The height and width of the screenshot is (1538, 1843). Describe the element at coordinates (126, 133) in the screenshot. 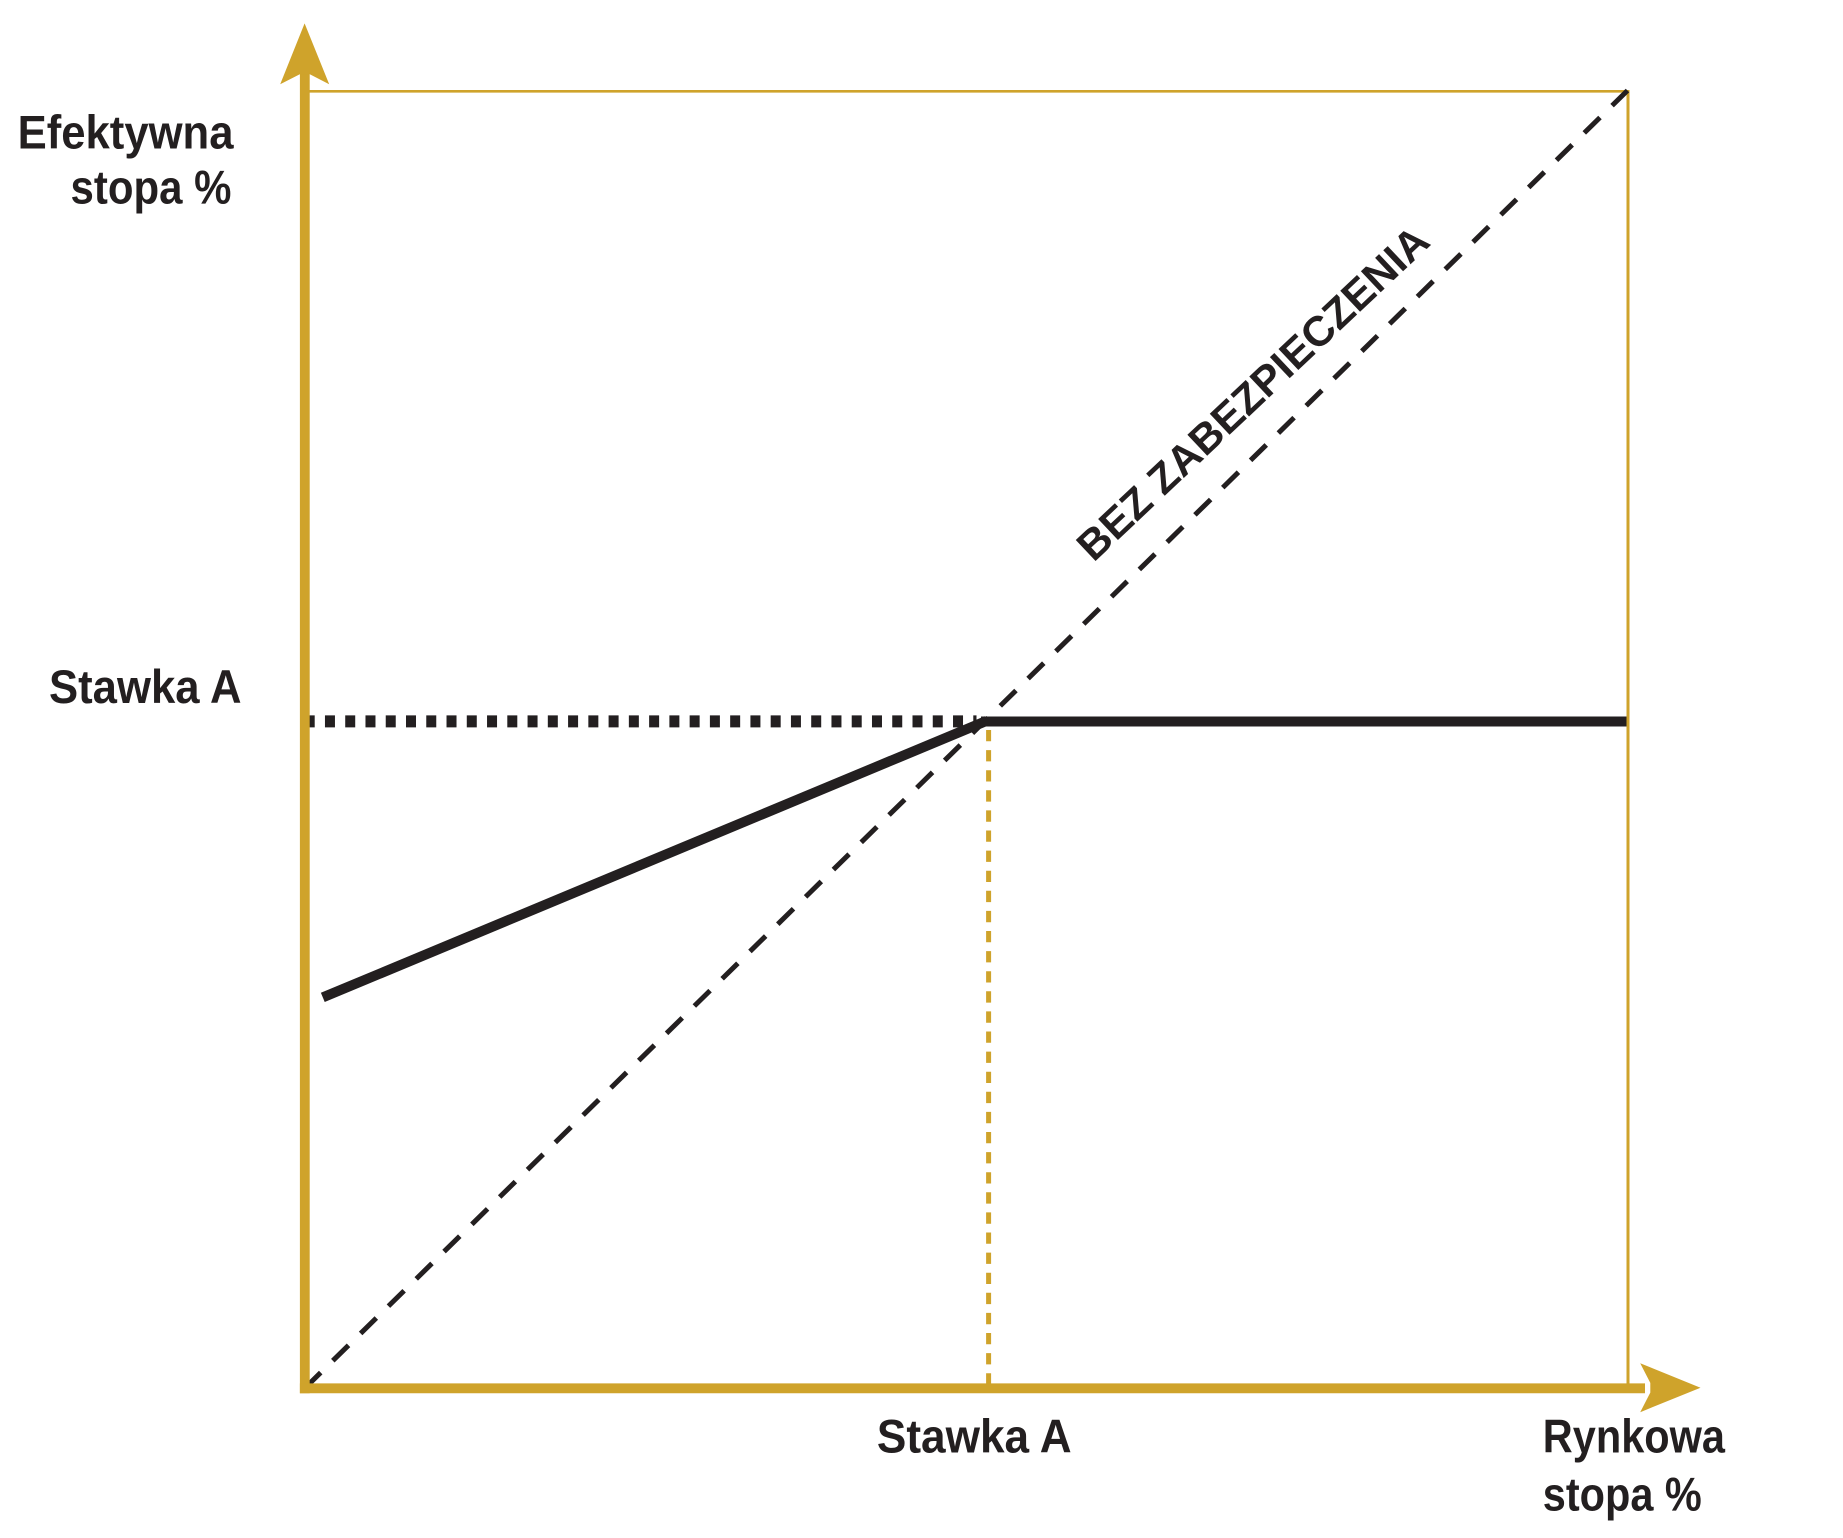

I see `svg-text: Efektywna` at that location.